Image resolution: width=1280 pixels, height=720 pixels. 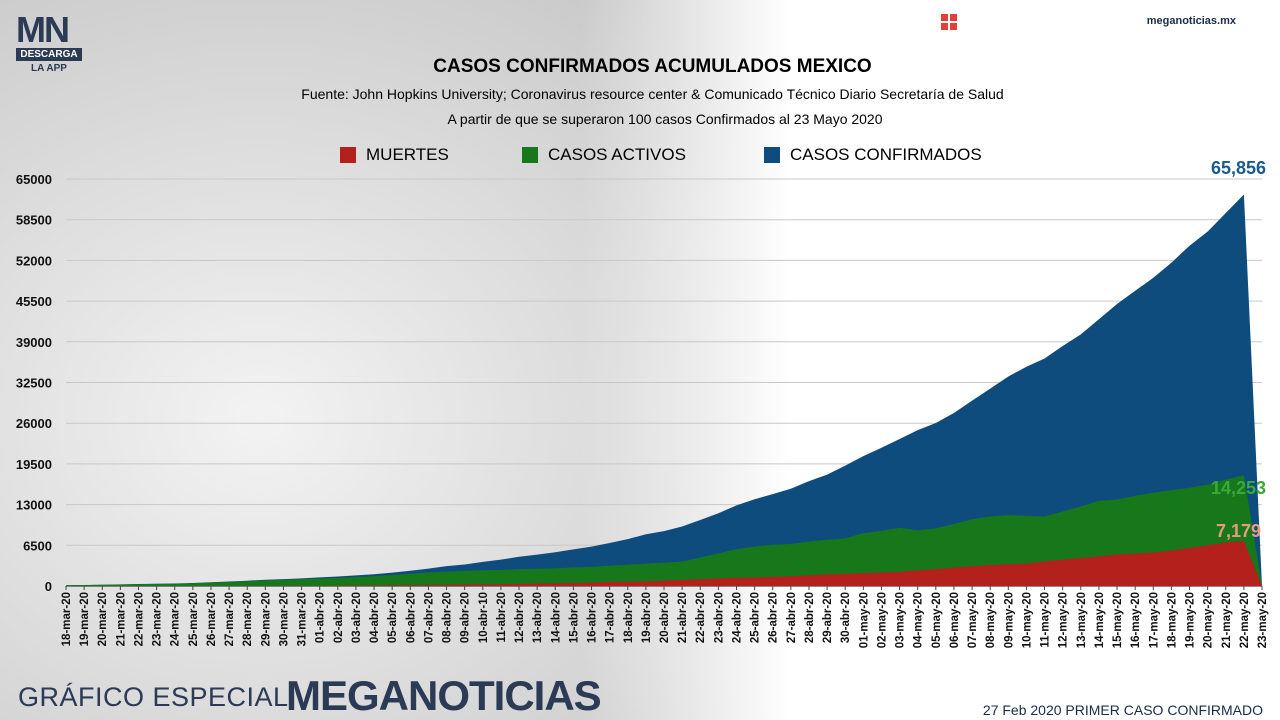 I want to click on x-tick-label: 21-may-20, so click(x=1227, y=620).